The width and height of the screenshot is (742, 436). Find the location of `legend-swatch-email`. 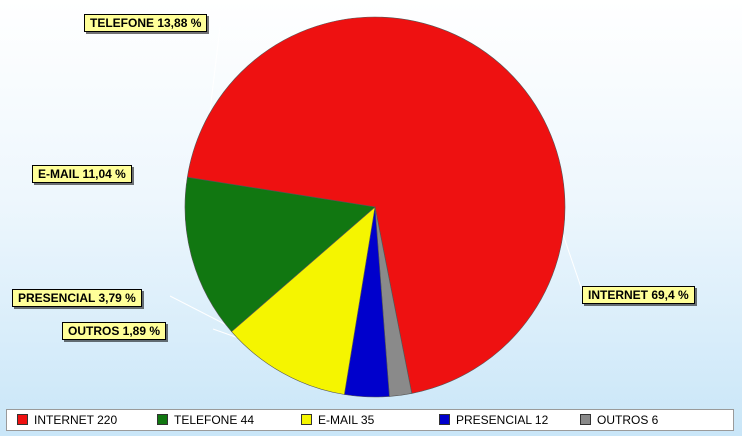

legend-swatch-email is located at coordinates (306, 419).